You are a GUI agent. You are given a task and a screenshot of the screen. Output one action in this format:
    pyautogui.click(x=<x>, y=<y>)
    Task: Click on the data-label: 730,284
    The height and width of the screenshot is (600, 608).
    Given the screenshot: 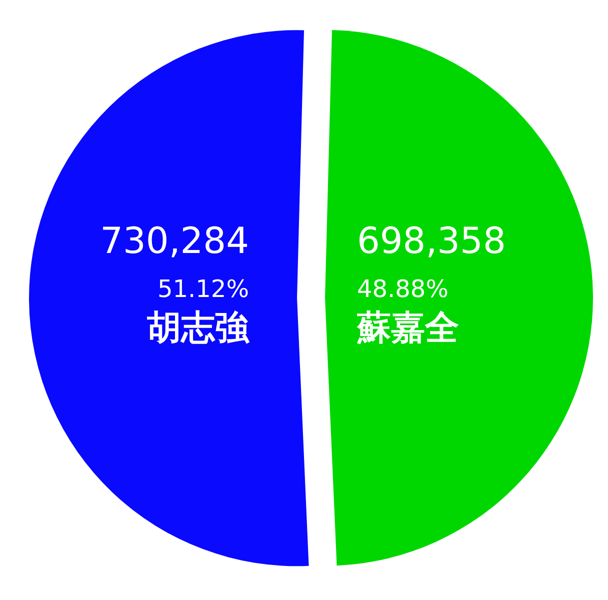 What is the action you would take?
    pyautogui.click(x=174, y=241)
    